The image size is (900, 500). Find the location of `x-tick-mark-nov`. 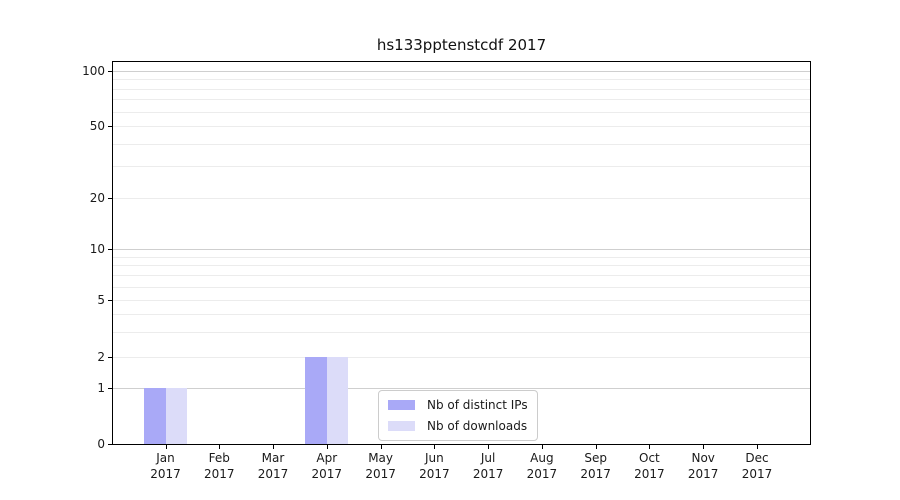

x-tick-mark-nov is located at coordinates (704, 447).